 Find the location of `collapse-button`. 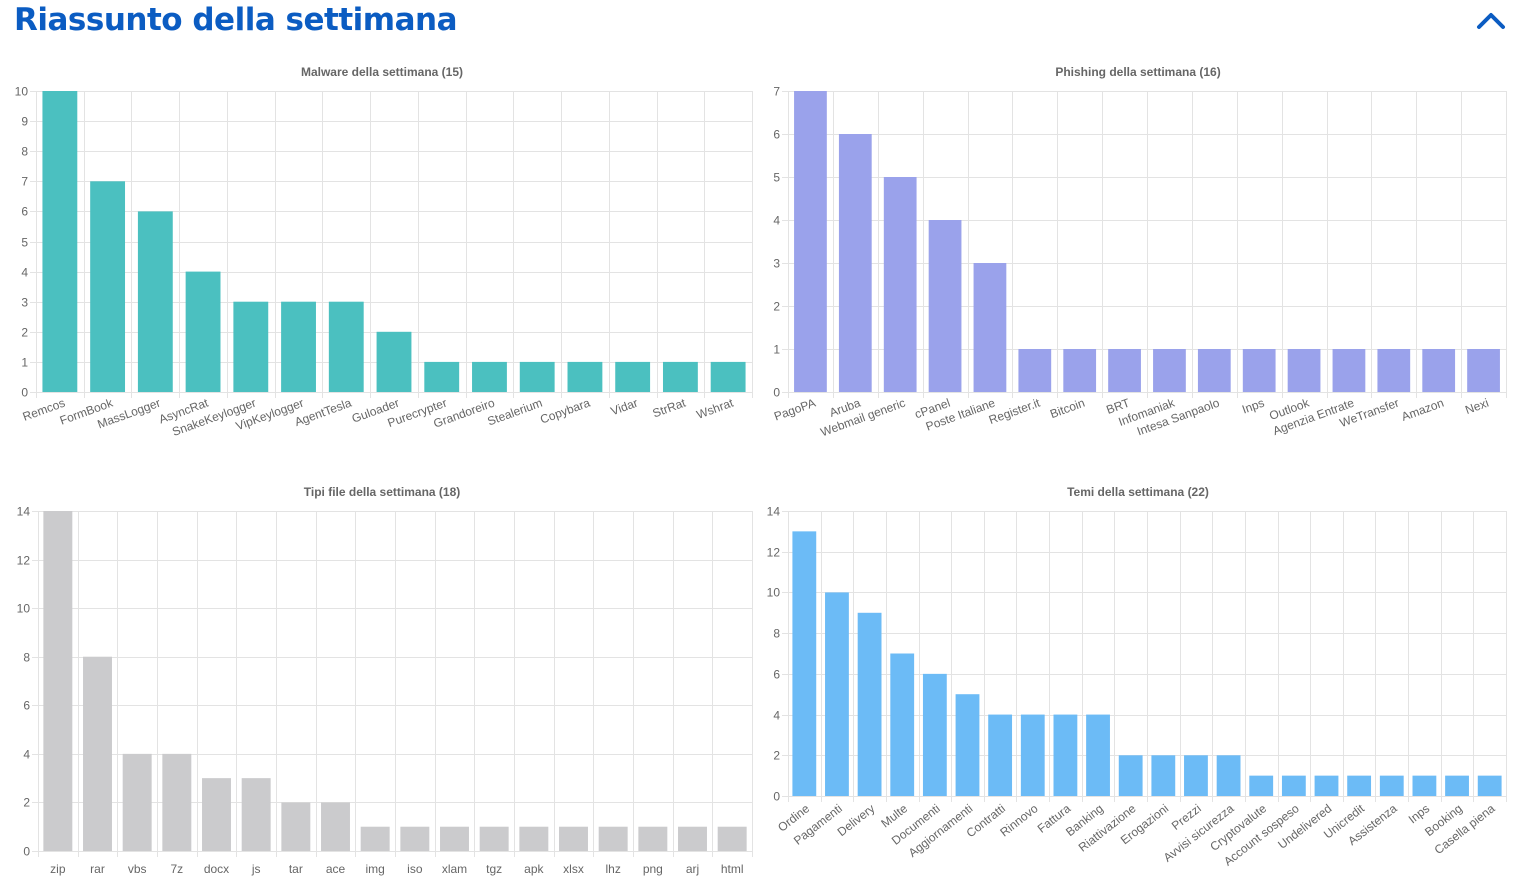

collapse-button is located at coordinates (1491, 21).